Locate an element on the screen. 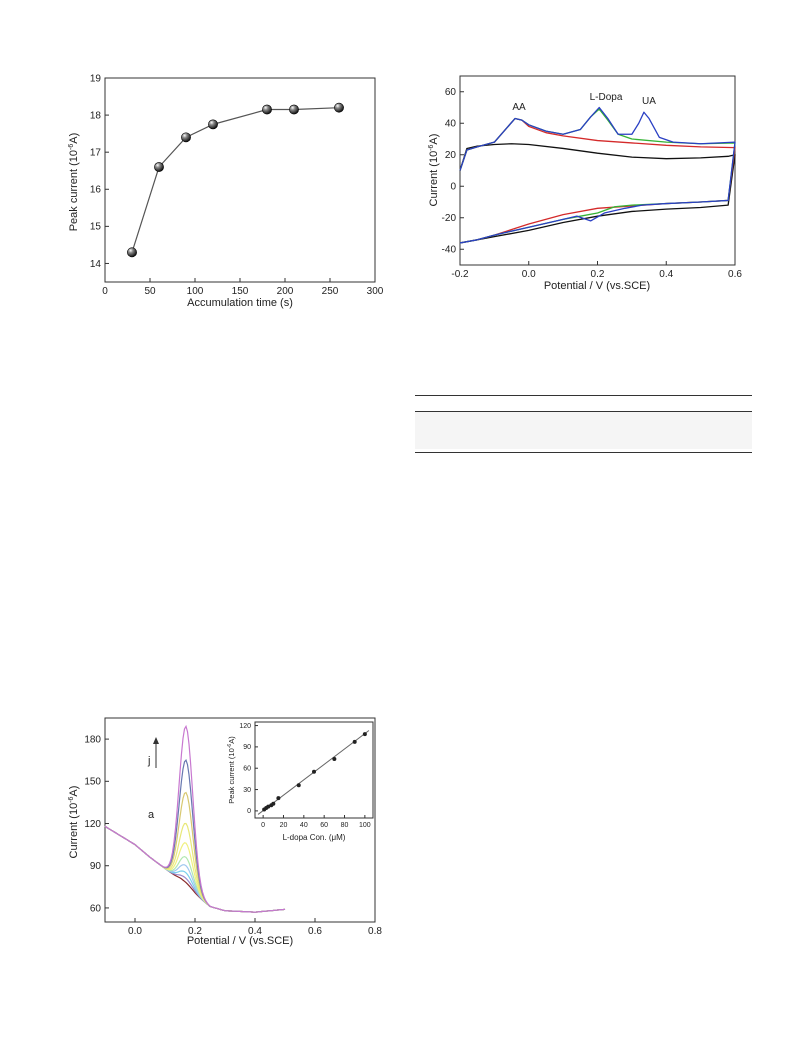 The width and height of the screenshot is (793, 1057). y-tick-label: -40 is located at coordinates (449, 250).